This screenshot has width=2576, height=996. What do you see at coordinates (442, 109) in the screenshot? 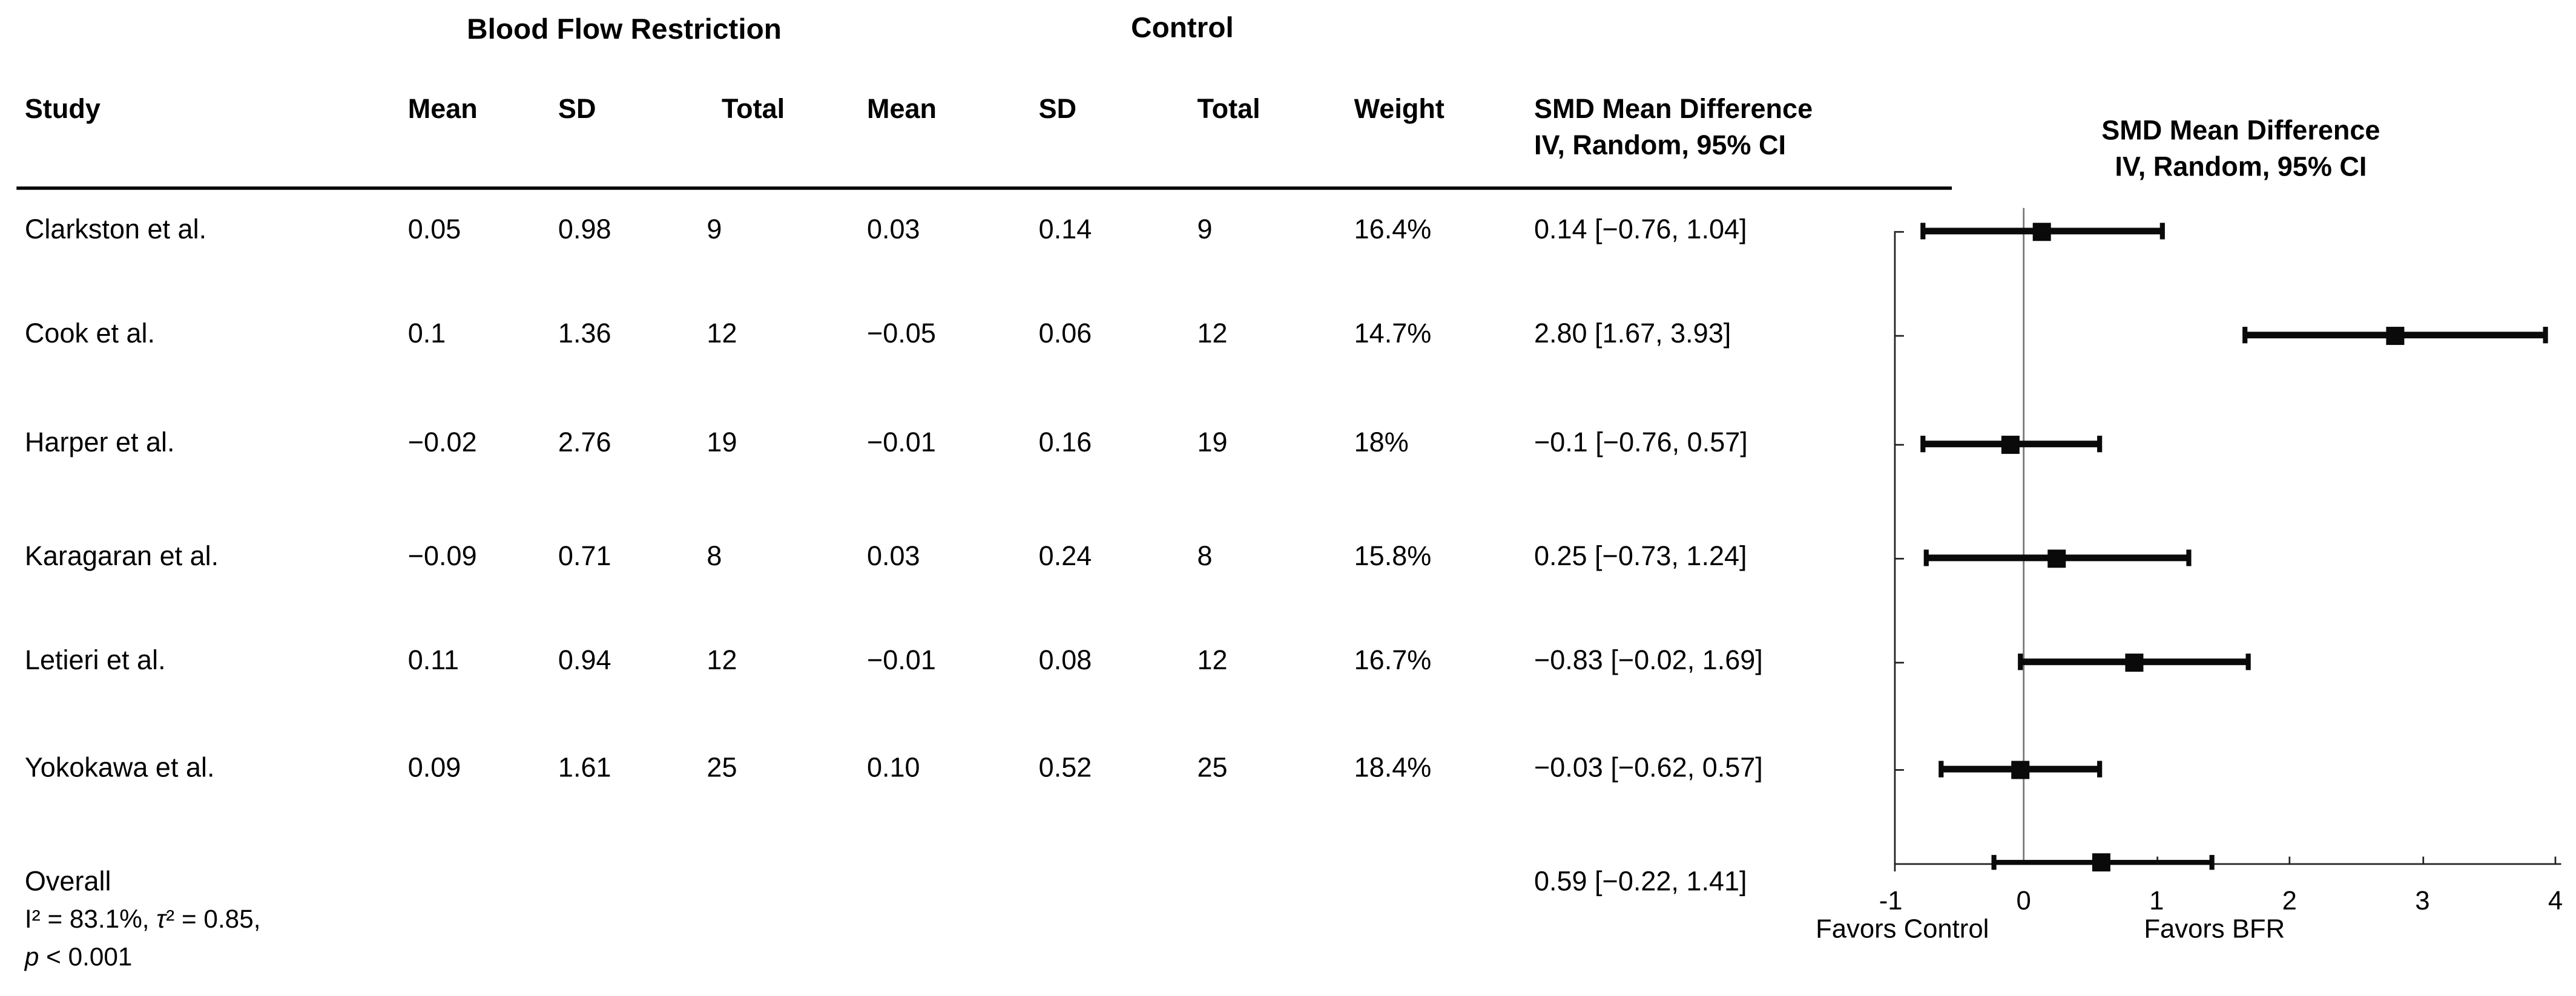
I see `col-header-bfr-mean: Mean` at bounding box center [442, 109].